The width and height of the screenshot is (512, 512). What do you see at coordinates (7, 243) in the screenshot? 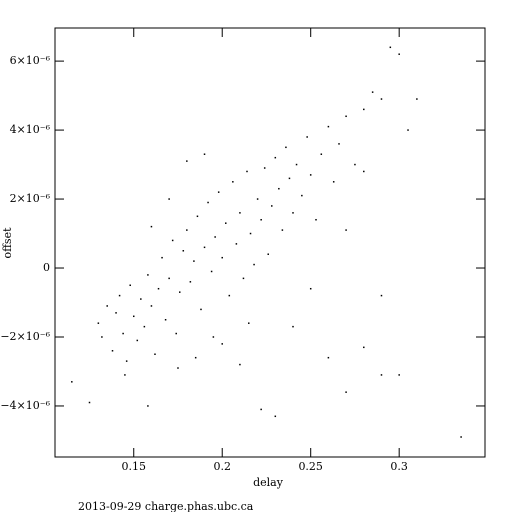
I see `y-axis-label: offset` at bounding box center [7, 243].